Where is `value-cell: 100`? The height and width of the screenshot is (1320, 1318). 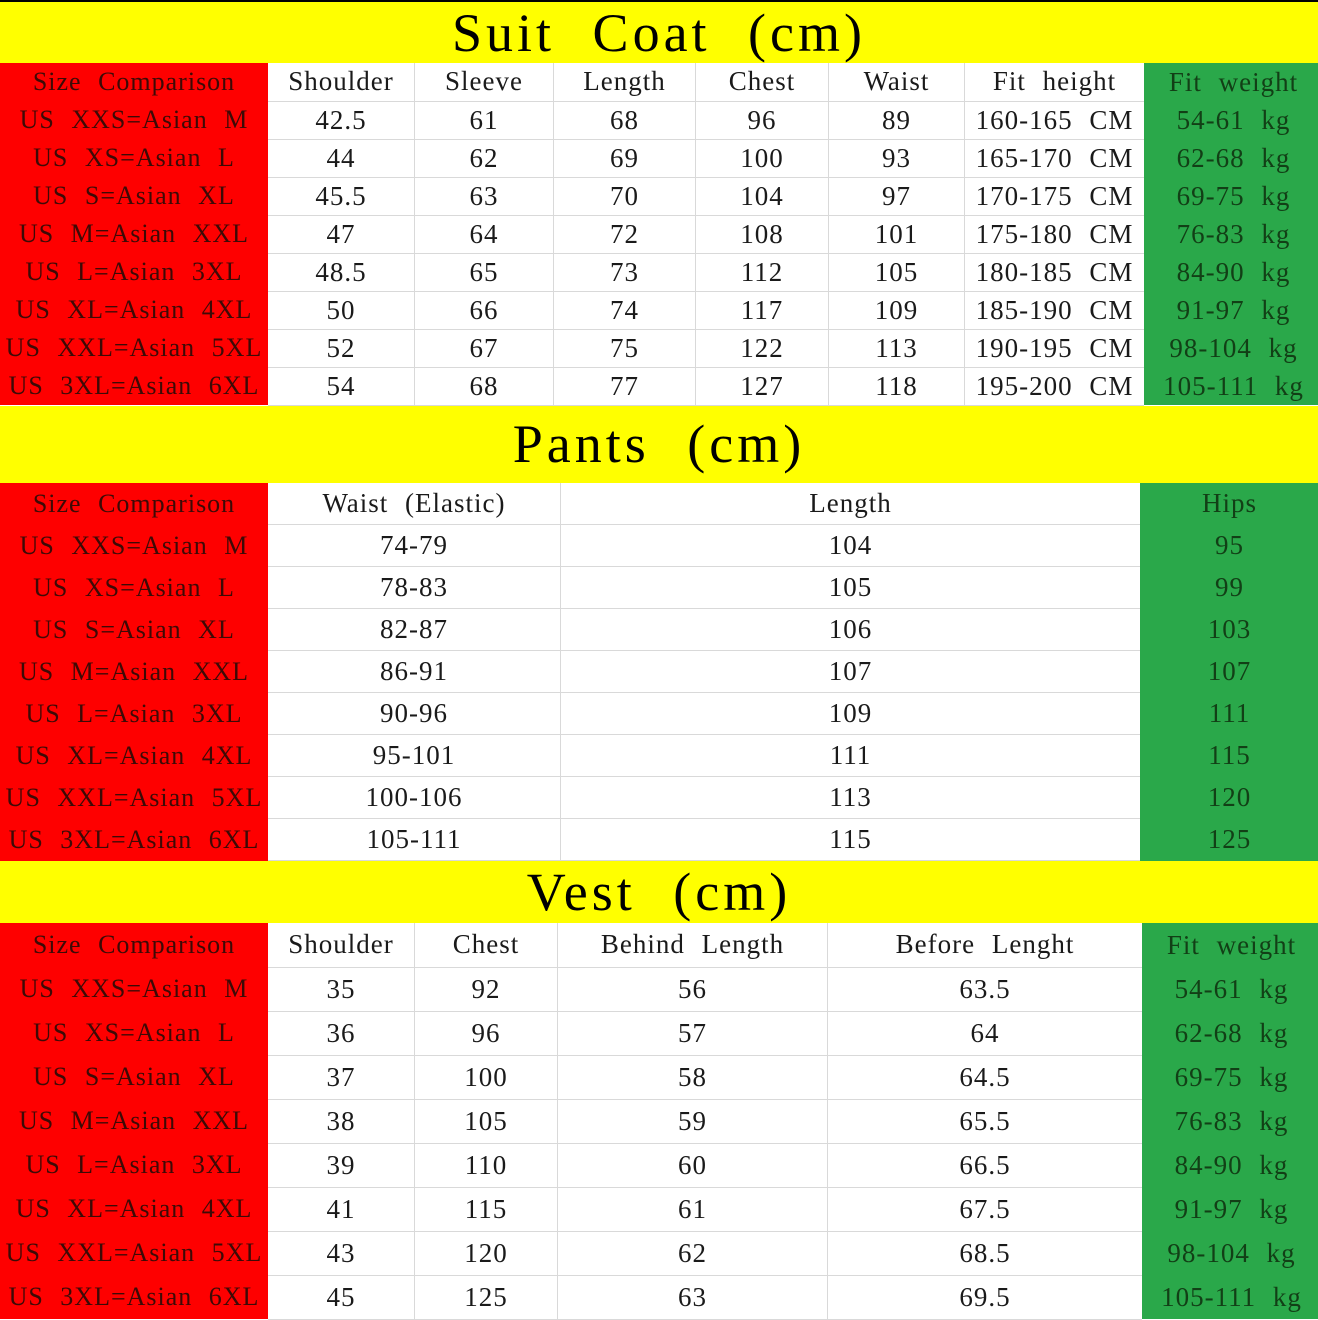 value-cell: 100 is located at coordinates (486, 1077).